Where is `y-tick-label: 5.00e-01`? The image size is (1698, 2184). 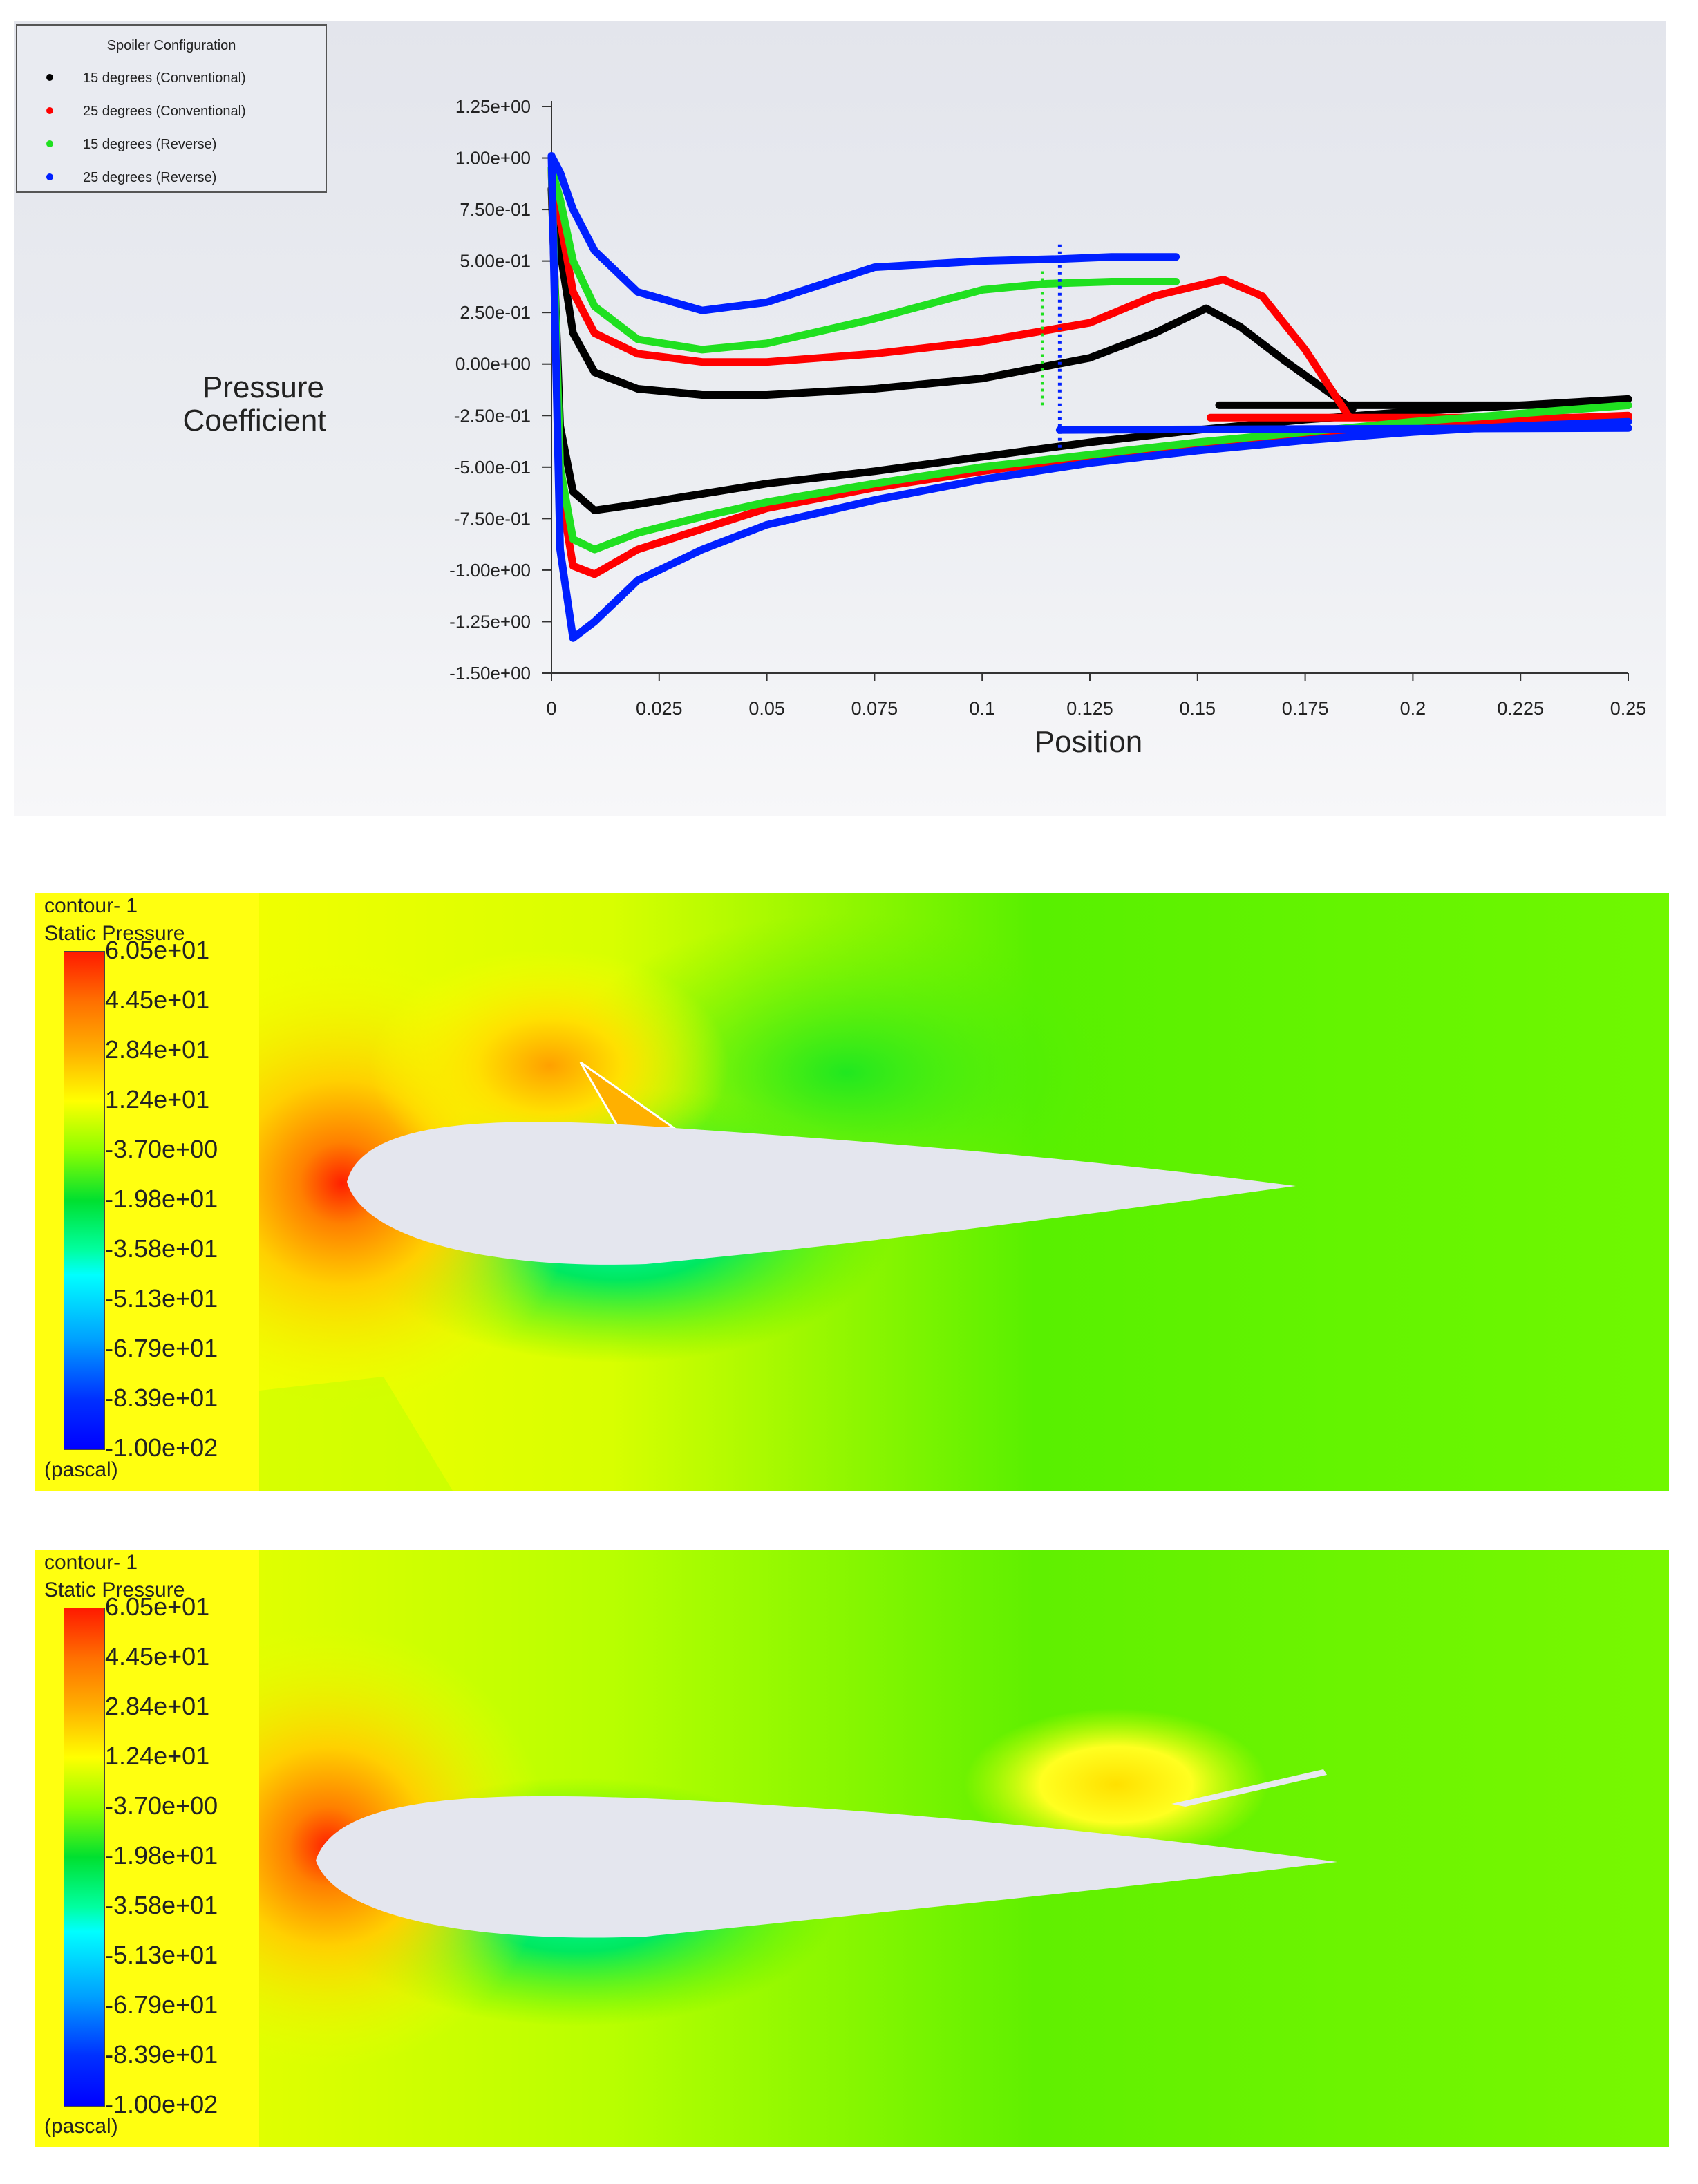 y-tick-label: 5.00e-01 is located at coordinates (495, 261).